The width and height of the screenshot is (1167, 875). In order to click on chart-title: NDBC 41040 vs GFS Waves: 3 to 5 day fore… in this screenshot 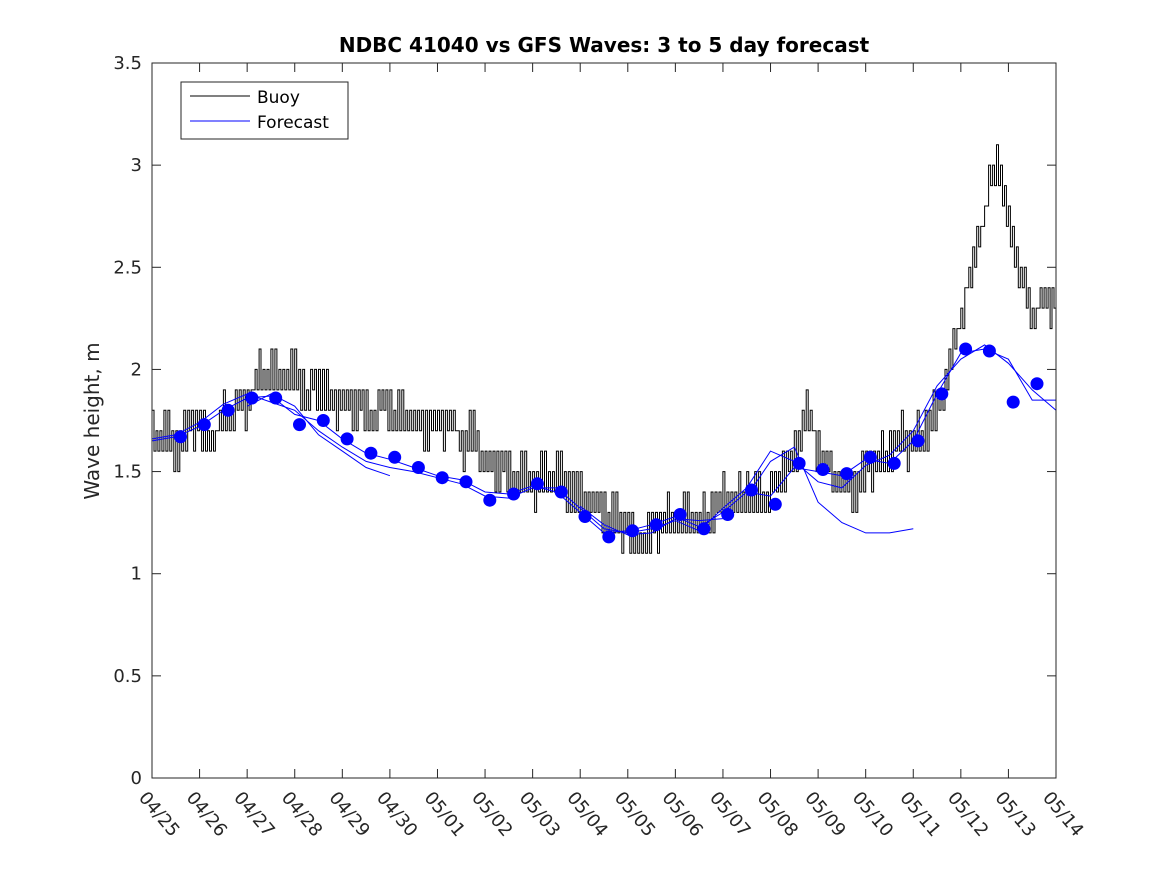, I will do `click(604, 45)`.